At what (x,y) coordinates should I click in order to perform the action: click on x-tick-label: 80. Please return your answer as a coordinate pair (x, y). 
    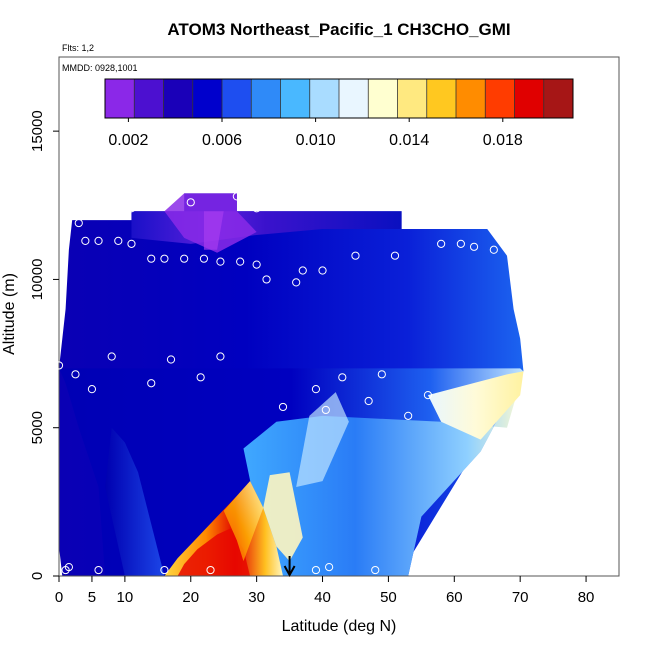
    Looking at the image, I should click on (586, 597).